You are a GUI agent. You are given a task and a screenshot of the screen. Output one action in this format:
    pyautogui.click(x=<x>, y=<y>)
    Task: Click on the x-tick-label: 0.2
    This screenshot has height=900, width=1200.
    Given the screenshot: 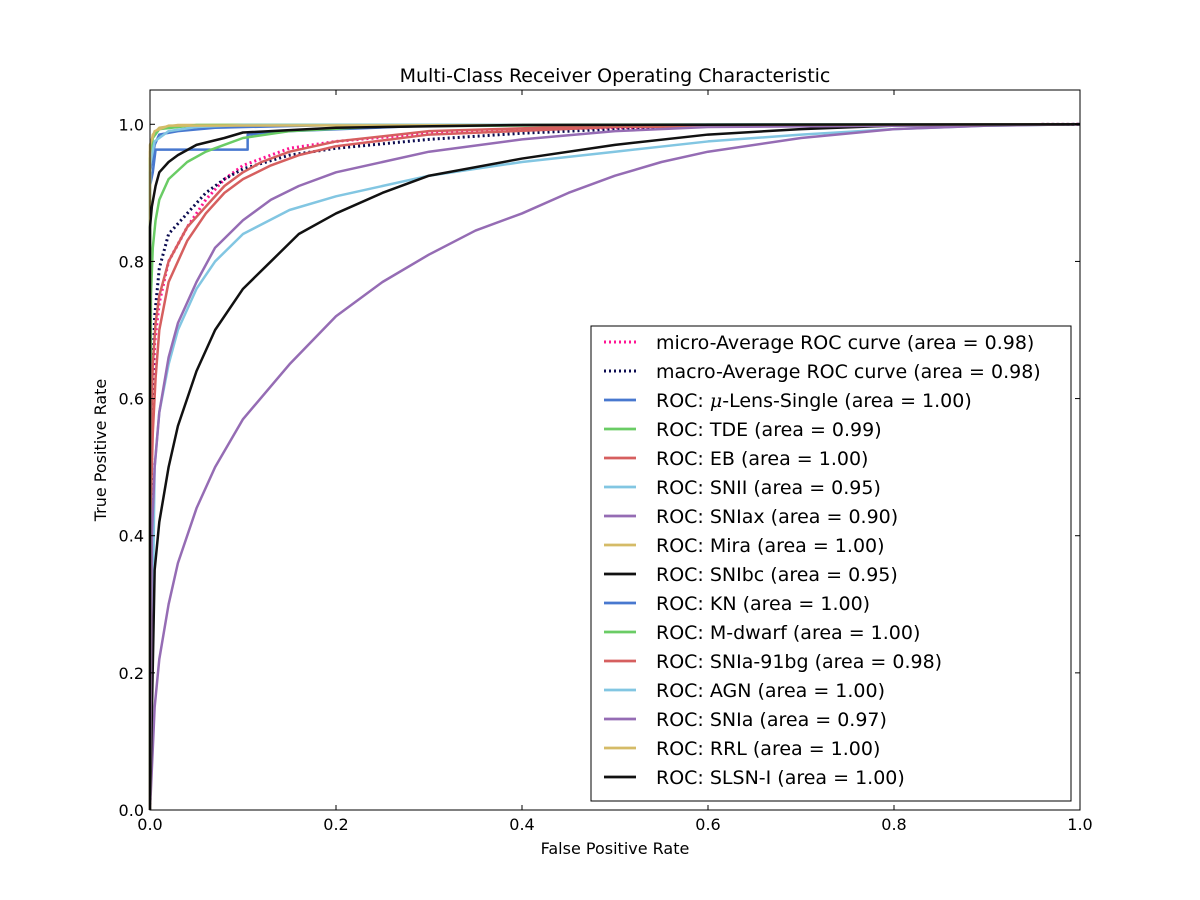 What is the action you would take?
    pyautogui.click(x=335, y=824)
    